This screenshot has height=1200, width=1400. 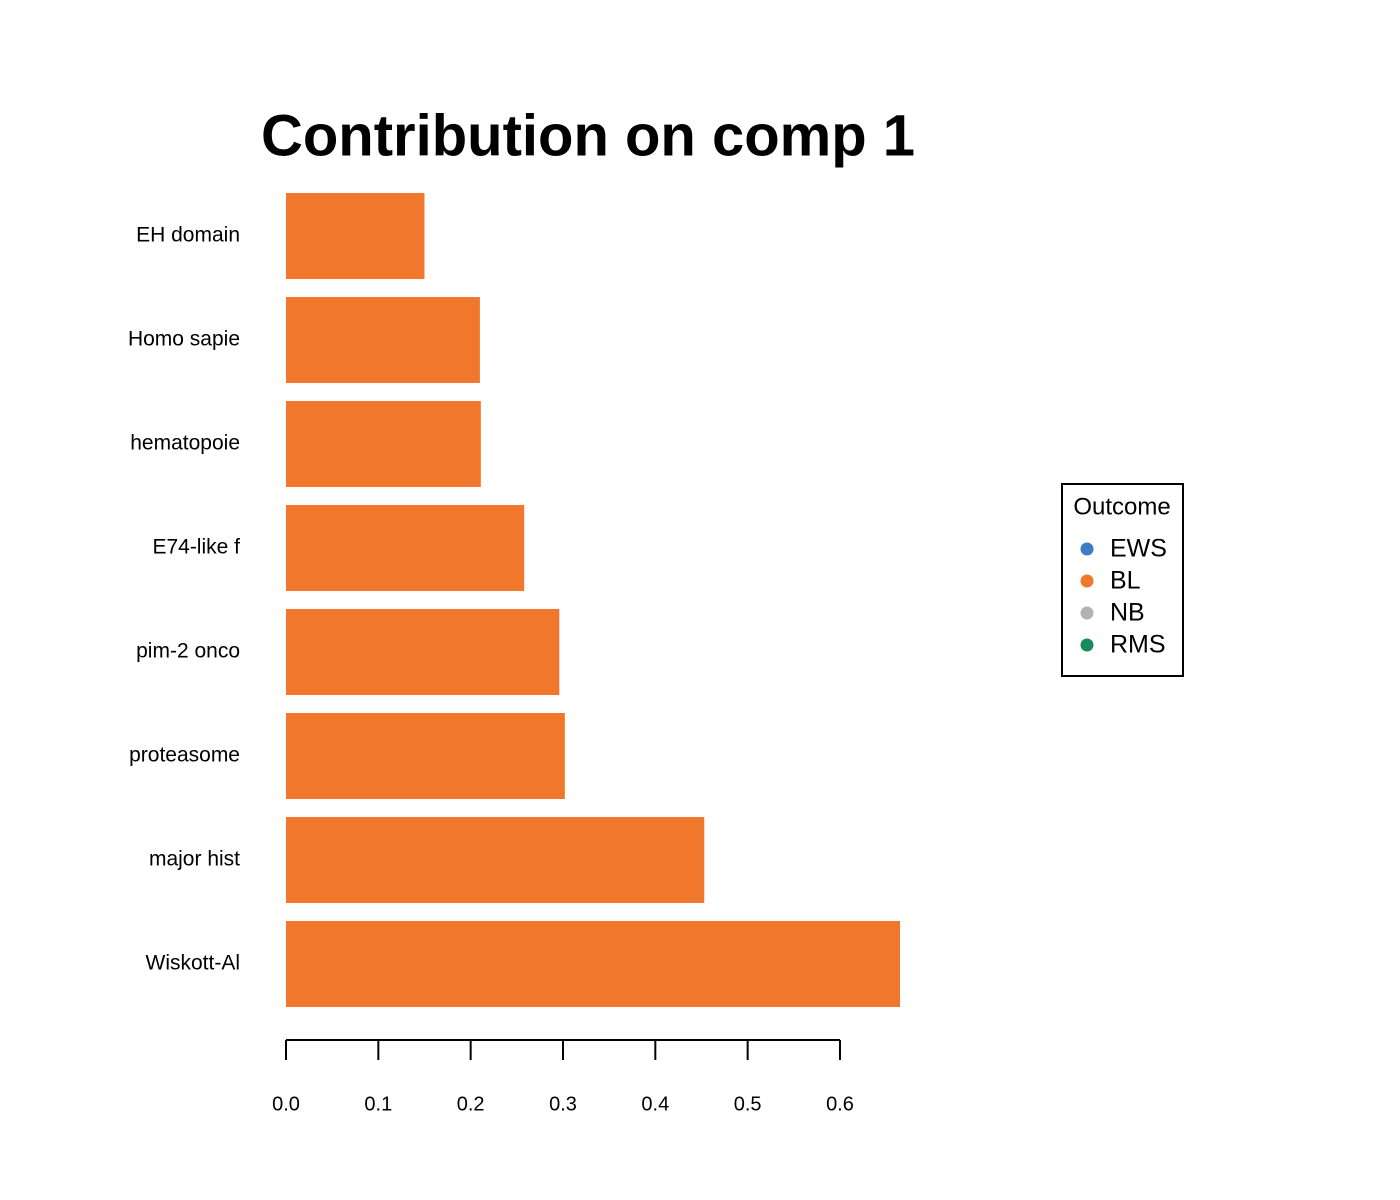 I want to click on y-tick-label: hematopoie, so click(x=185, y=443).